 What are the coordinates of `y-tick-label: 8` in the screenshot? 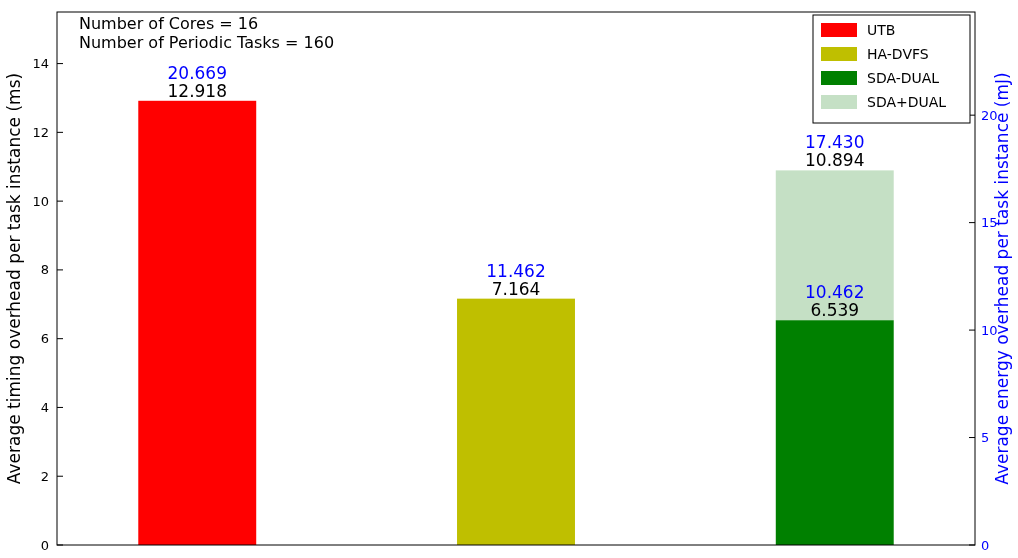 It's located at (44, 270).